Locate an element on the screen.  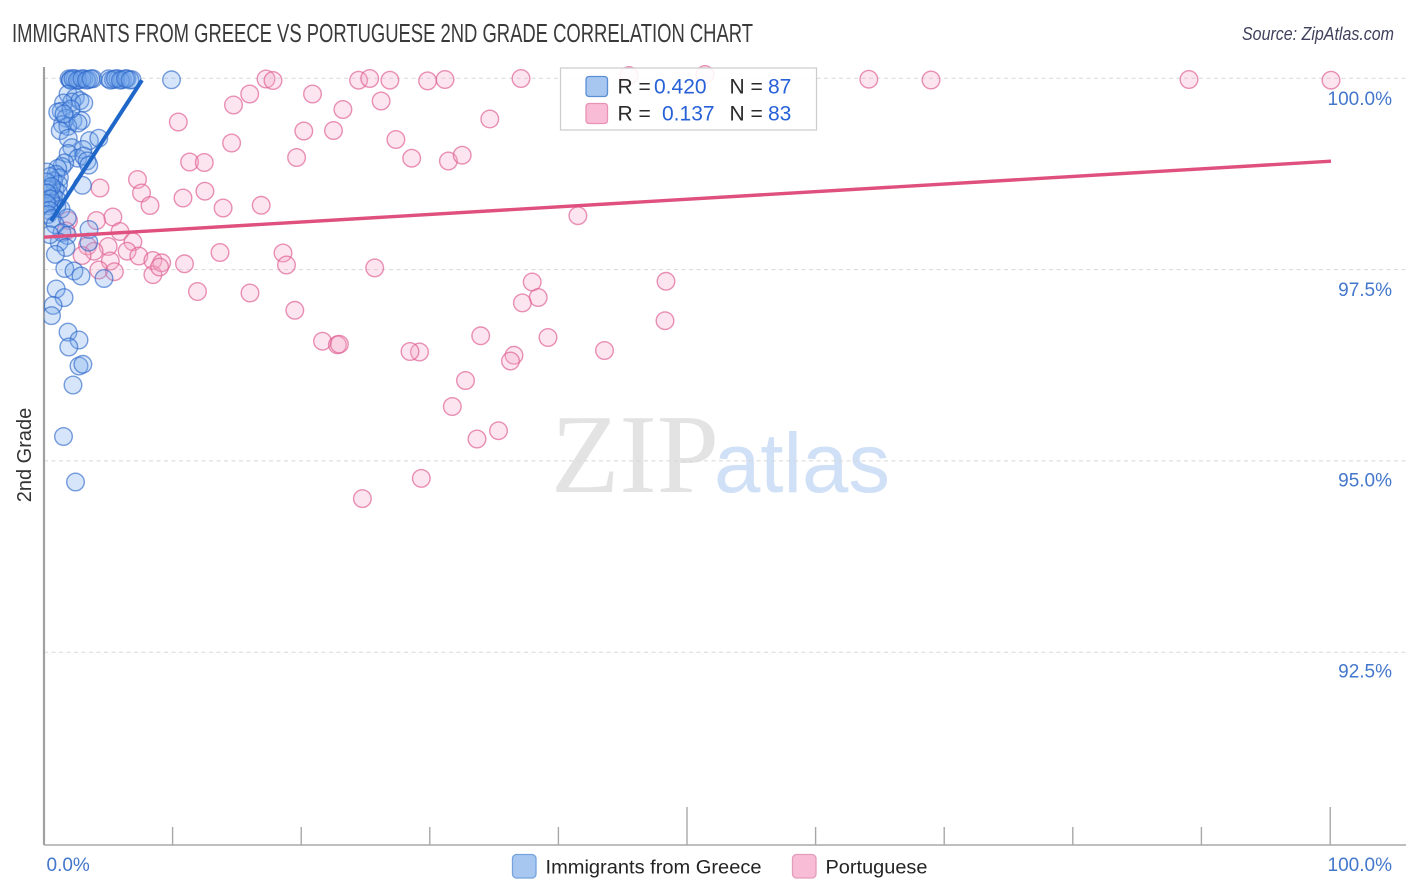
svg-text: atlas is located at coordinates (802, 463).